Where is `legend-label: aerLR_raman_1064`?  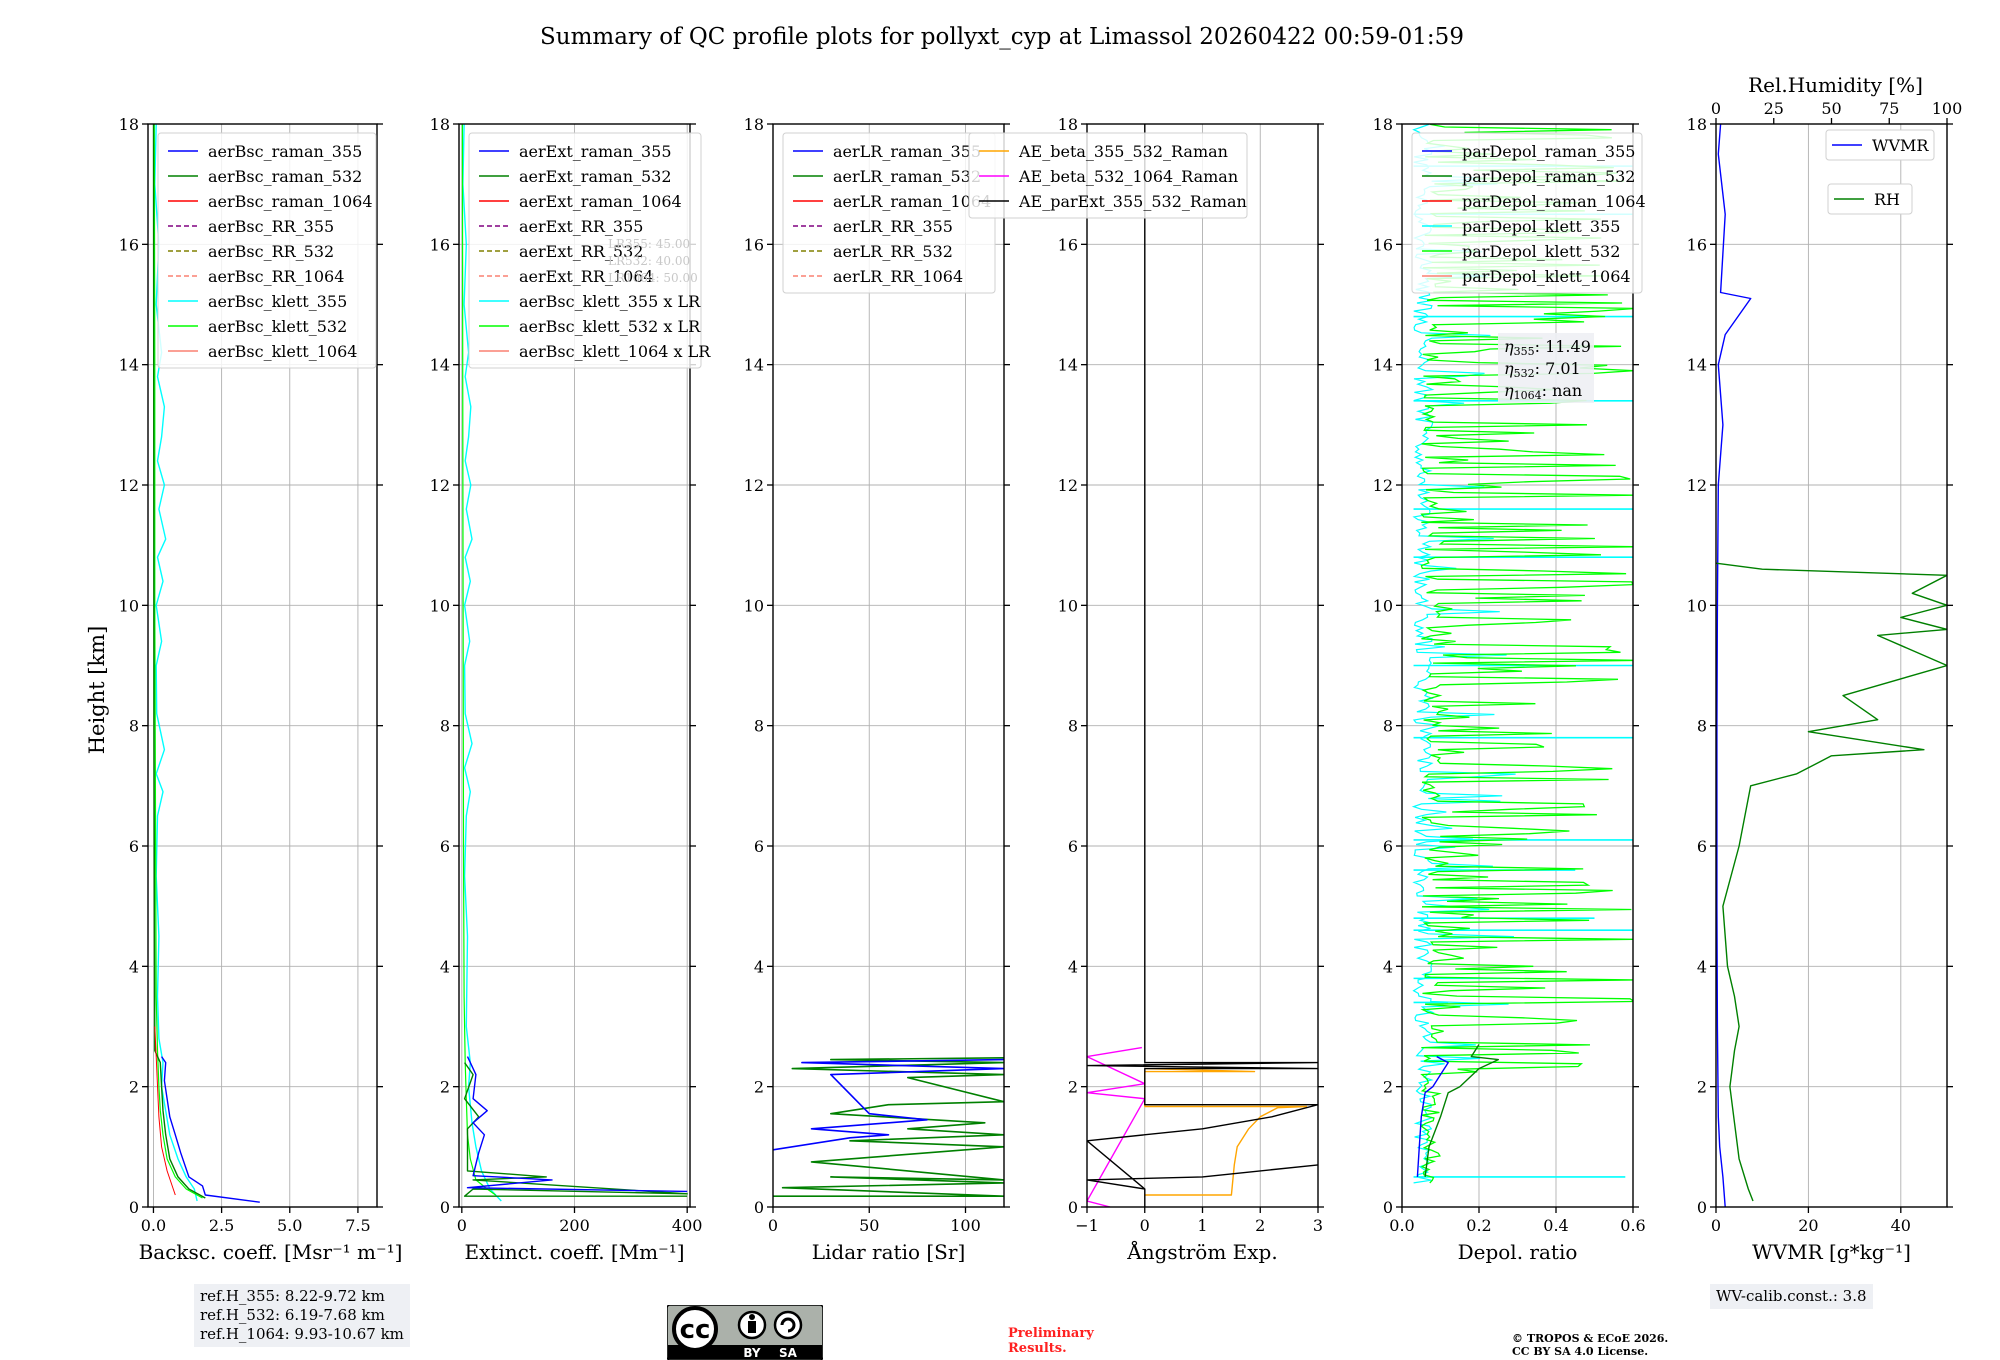
legend-label: aerLR_raman_1064 is located at coordinates (912, 201).